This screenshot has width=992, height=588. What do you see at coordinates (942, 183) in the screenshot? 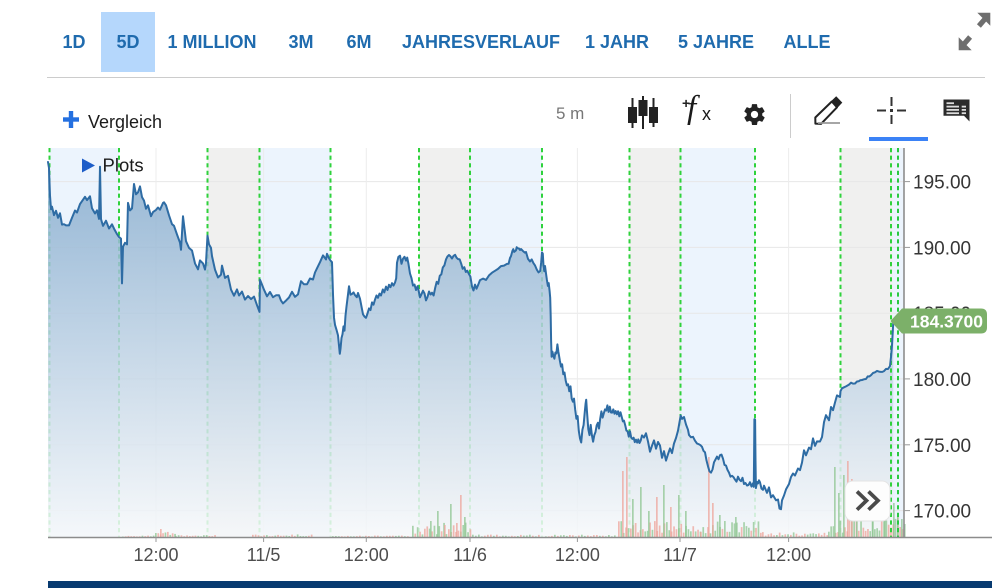
I see `svg-text: 195.00` at bounding box center [942, 183].